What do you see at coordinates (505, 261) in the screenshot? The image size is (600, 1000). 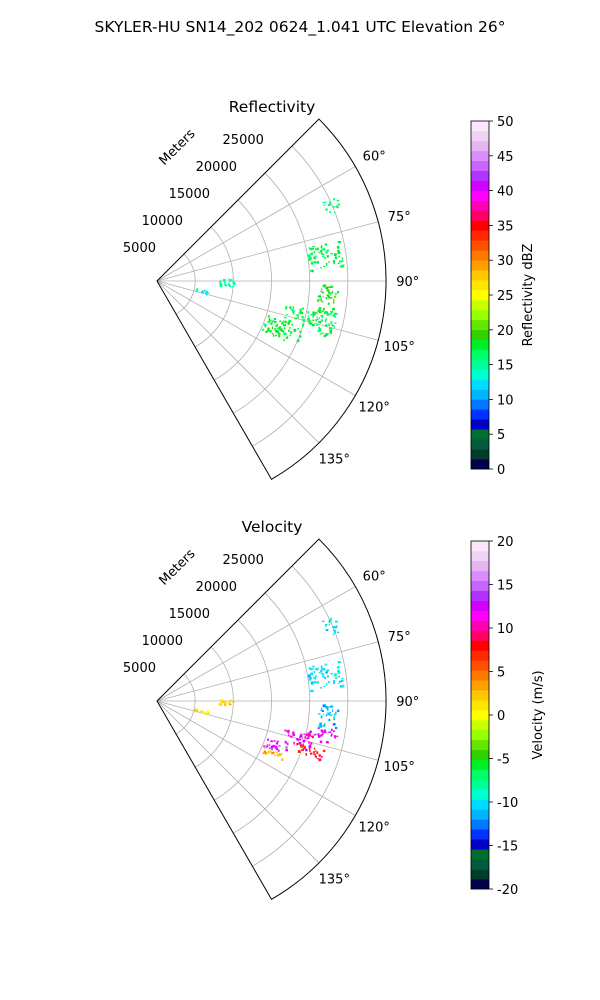 I see `colorbar-tick-label: 30` at bounding box center [505, 261].